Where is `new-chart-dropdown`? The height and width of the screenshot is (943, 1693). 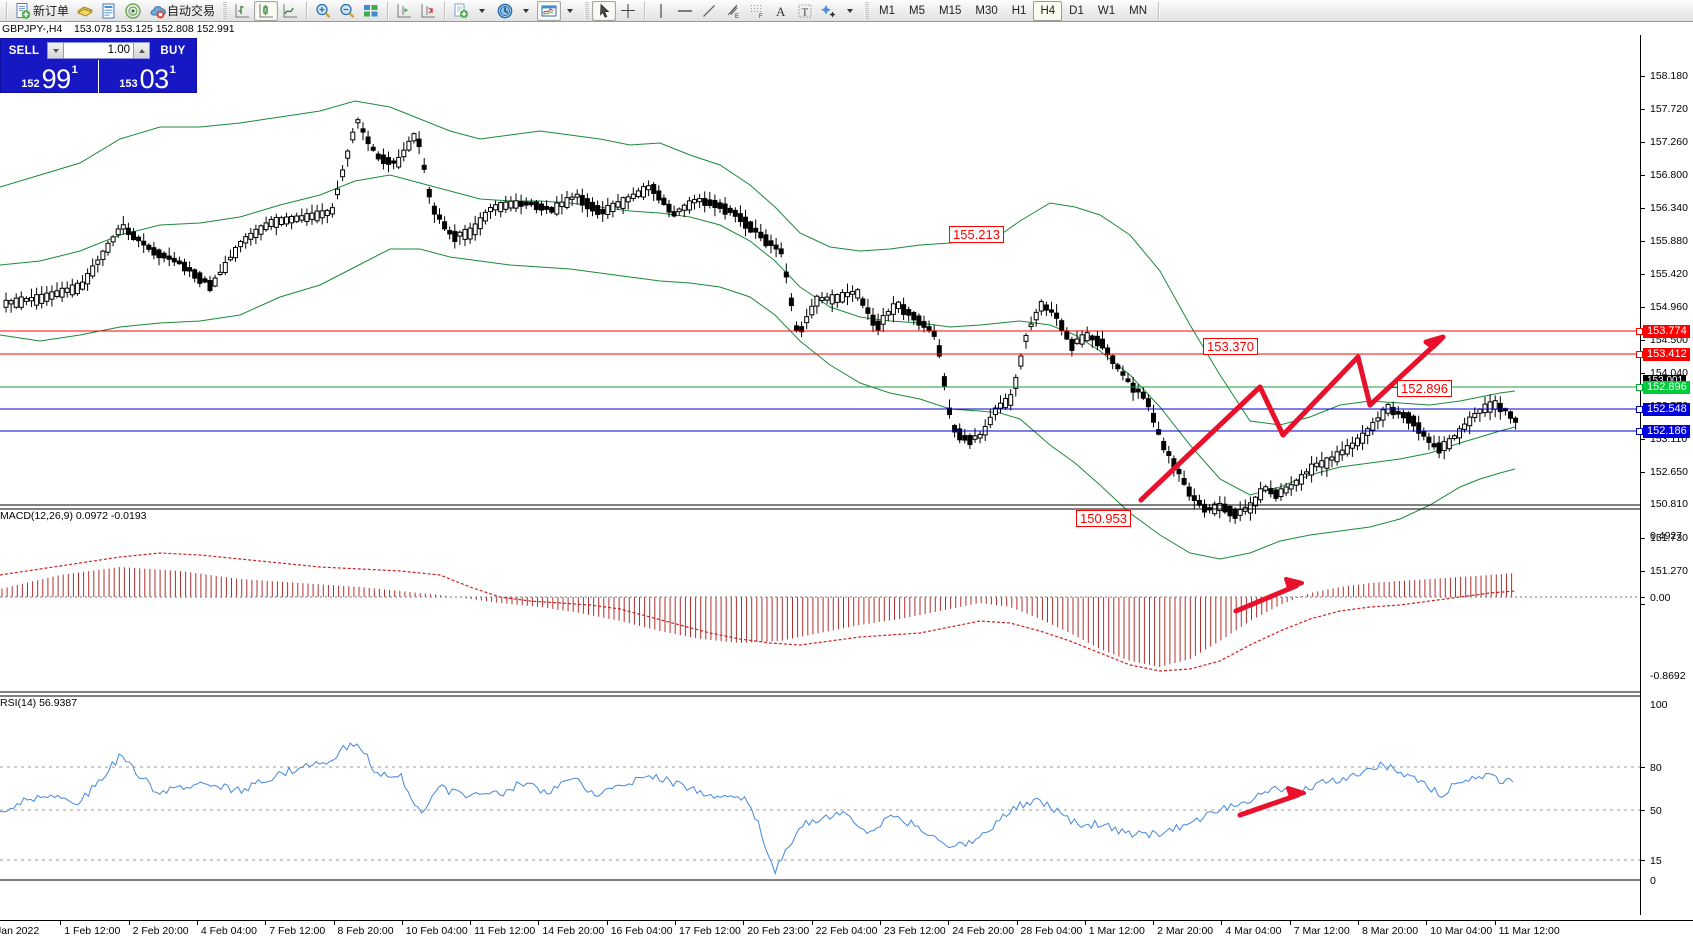
new-chart-dropdown is located at coordinates (483, 11).